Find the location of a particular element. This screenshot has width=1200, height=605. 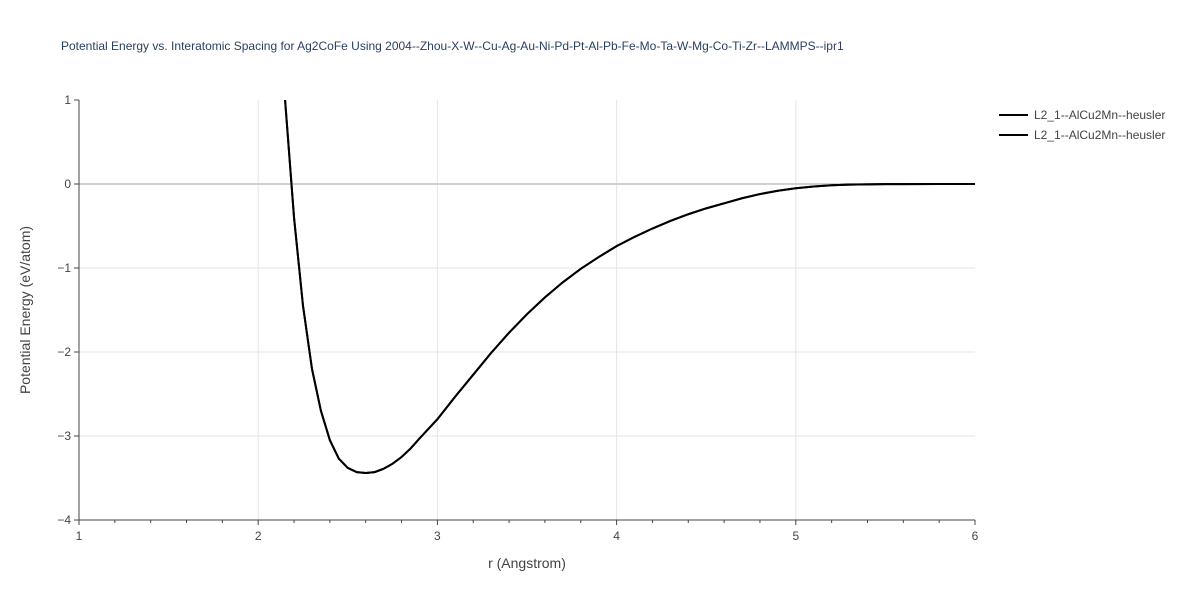

y-tick-label: 0 is located at coordinates (67, 184).